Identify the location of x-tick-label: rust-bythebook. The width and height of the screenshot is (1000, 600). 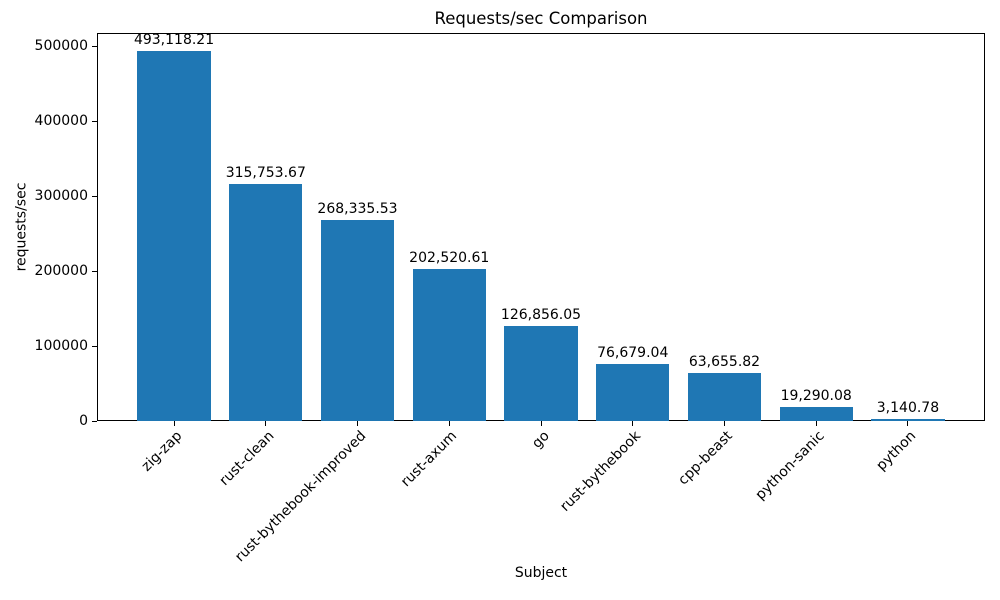
(601, 471).